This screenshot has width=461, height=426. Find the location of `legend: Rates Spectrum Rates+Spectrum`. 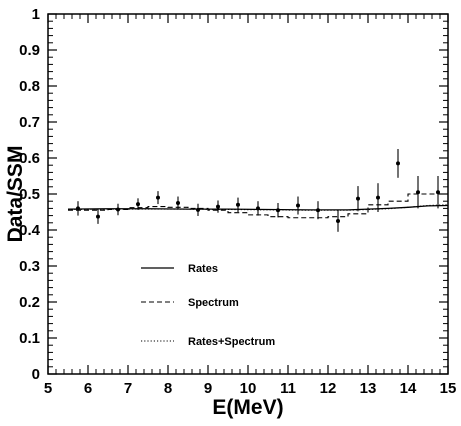

legend: Rates Spectrum Rates+Spectrum is located at coordinates (208, 305).